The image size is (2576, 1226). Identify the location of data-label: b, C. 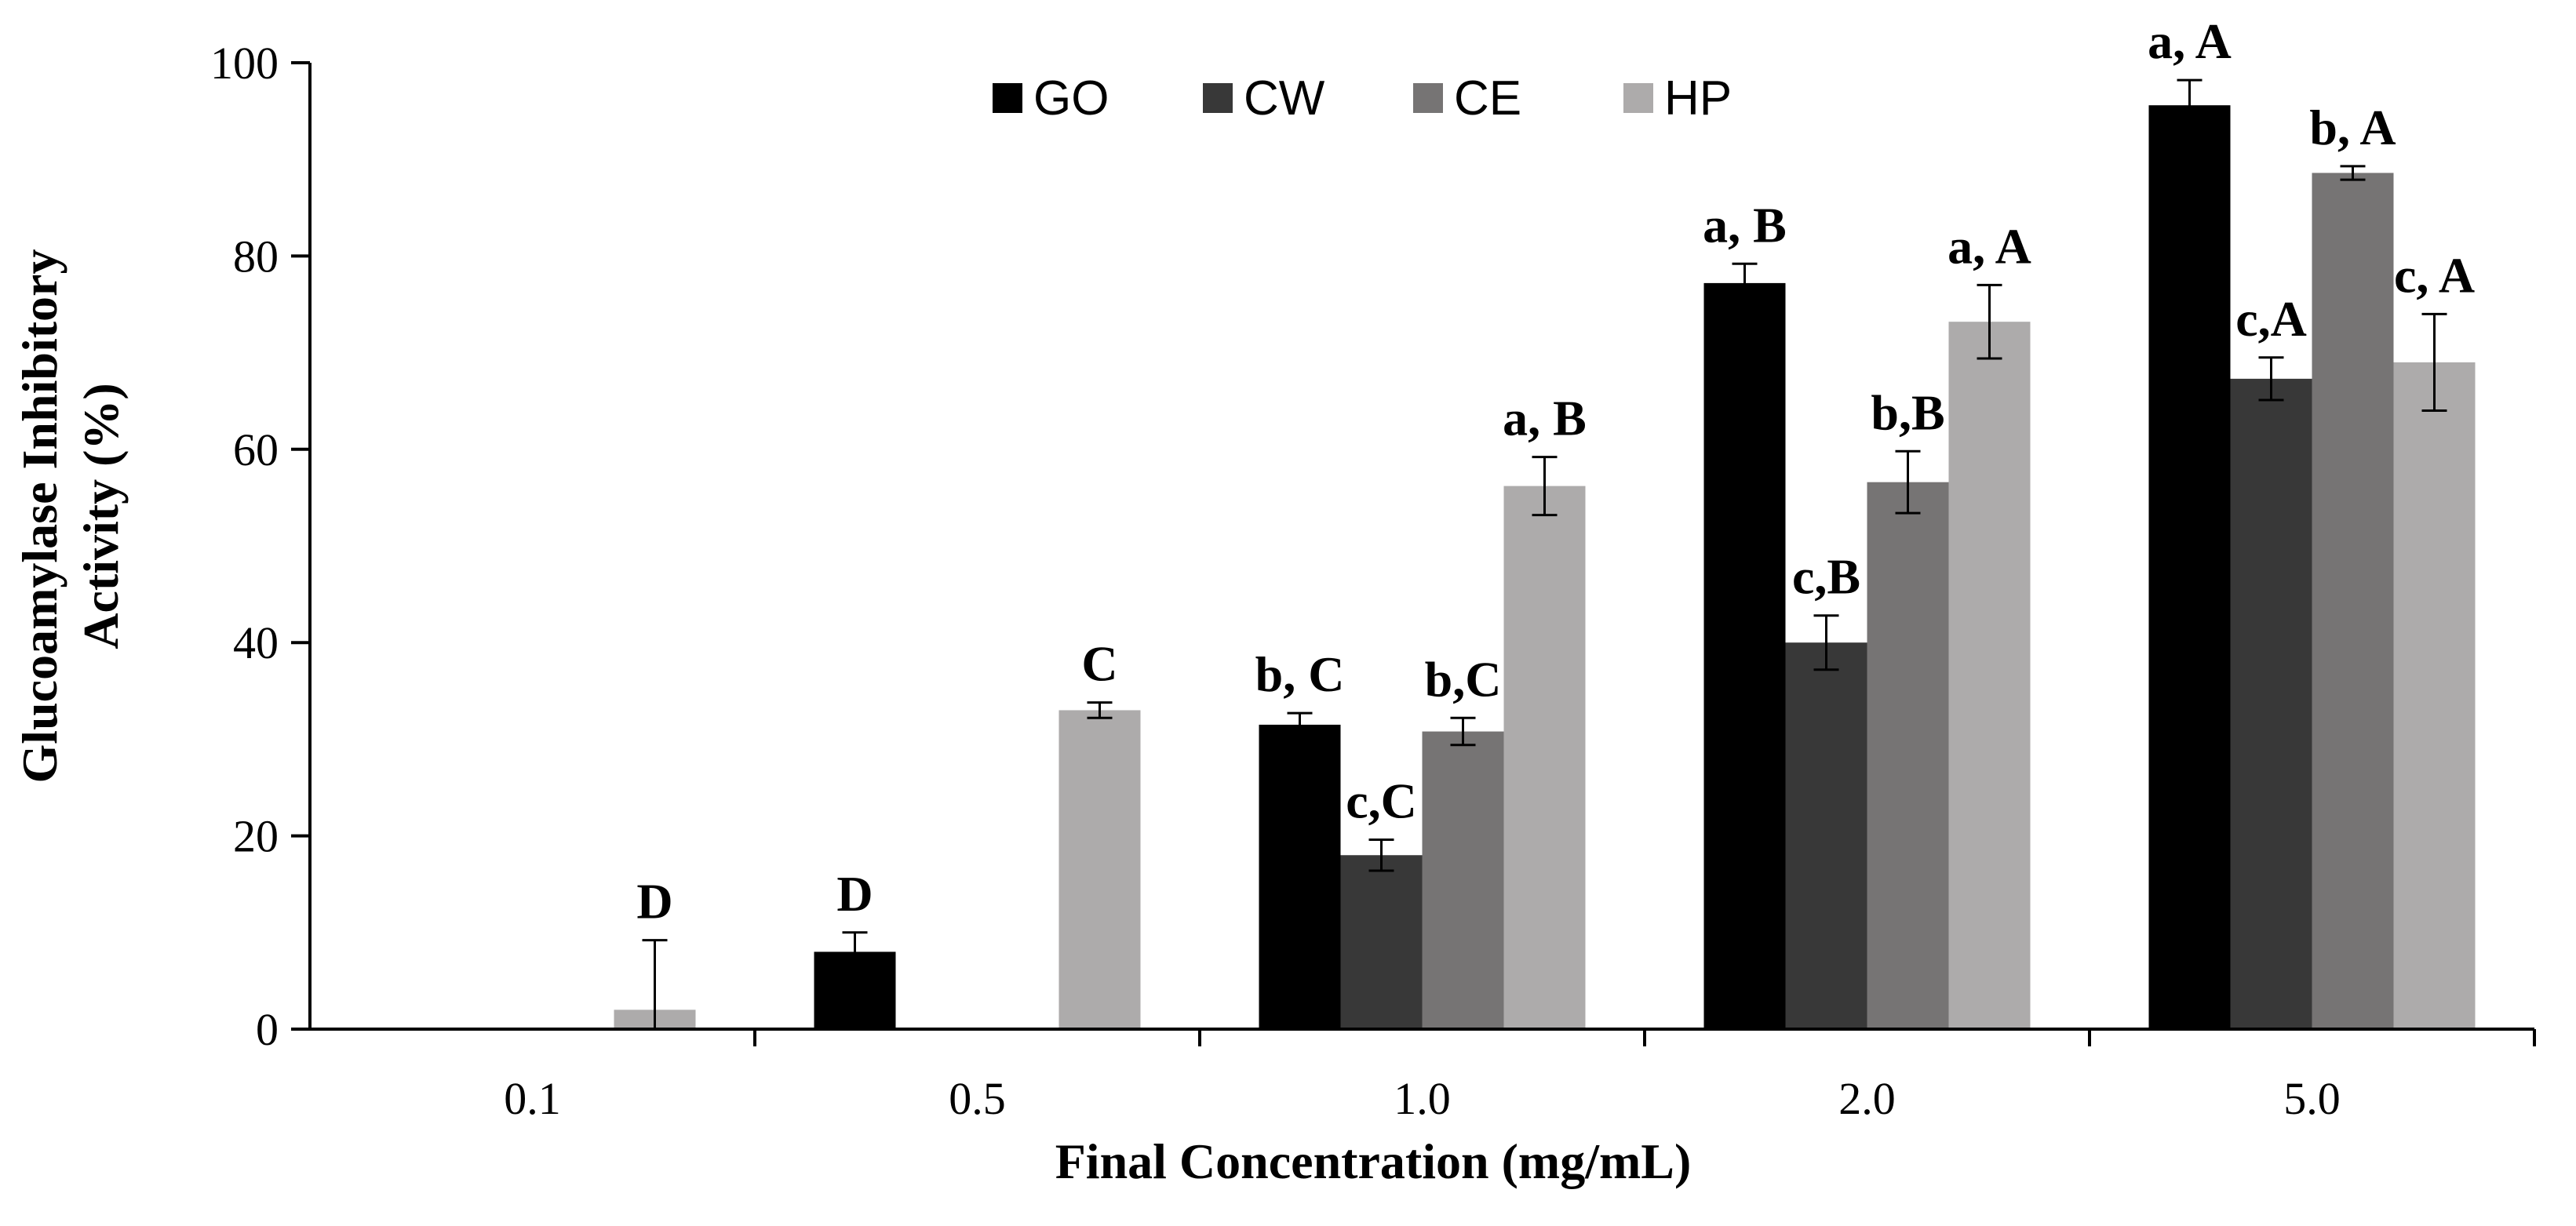
(1300, 674).